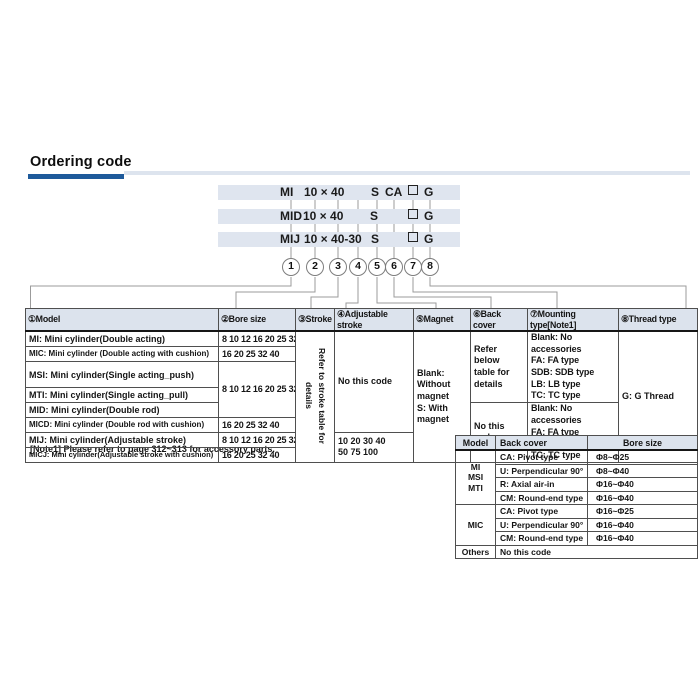 The image size is (700, 700). I want to click on header-bore-size: ②Bore size, so click(257, 320).